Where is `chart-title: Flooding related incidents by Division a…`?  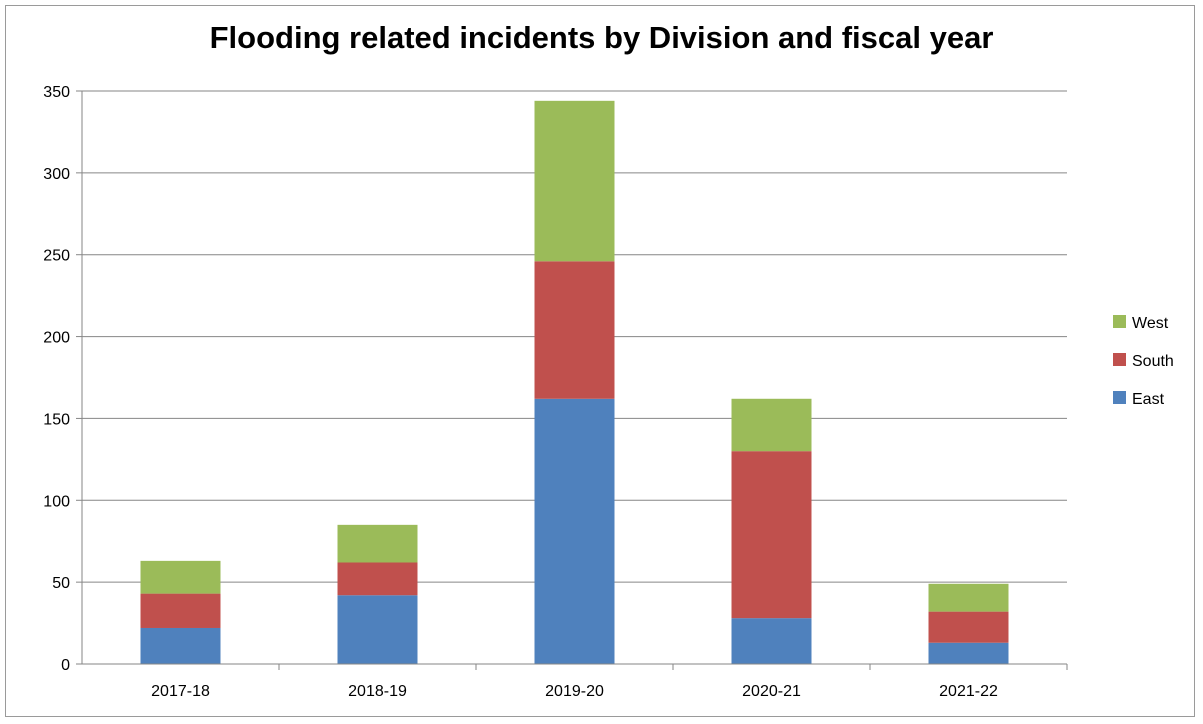
chart-title: Flooding related incidents by Division a… is located at coordinates (601, 37).